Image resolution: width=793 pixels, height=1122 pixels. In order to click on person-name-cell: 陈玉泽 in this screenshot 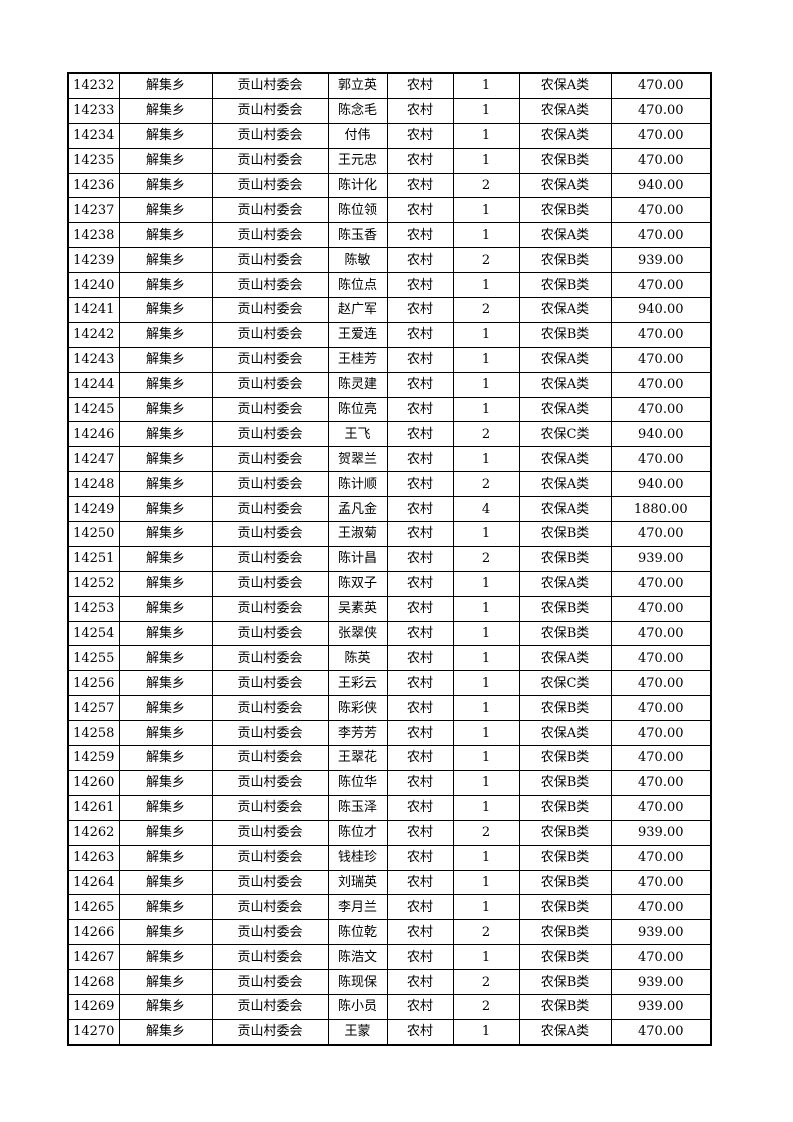, I will do `click(357, 807)`.